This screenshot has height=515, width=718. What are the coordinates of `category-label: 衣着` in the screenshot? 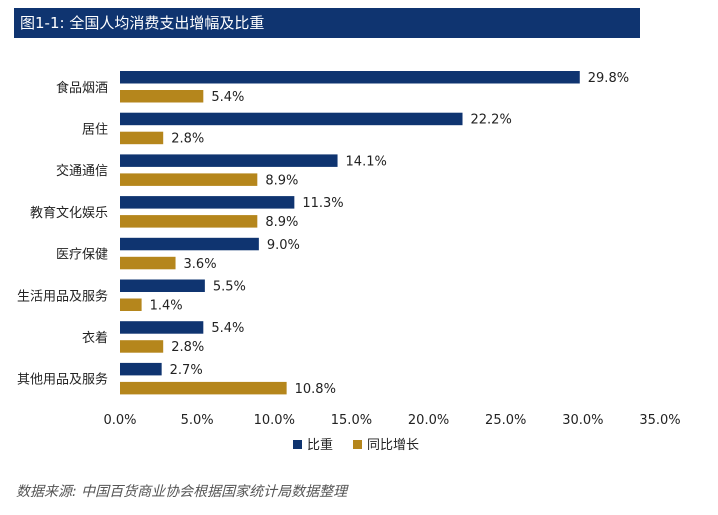 It's located at (95, 338).